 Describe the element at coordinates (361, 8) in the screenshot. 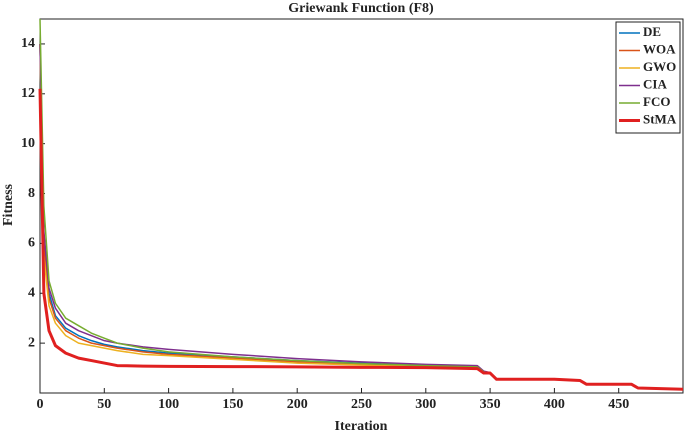

I see `chart-title: Griewank Function (F8)` at that location.